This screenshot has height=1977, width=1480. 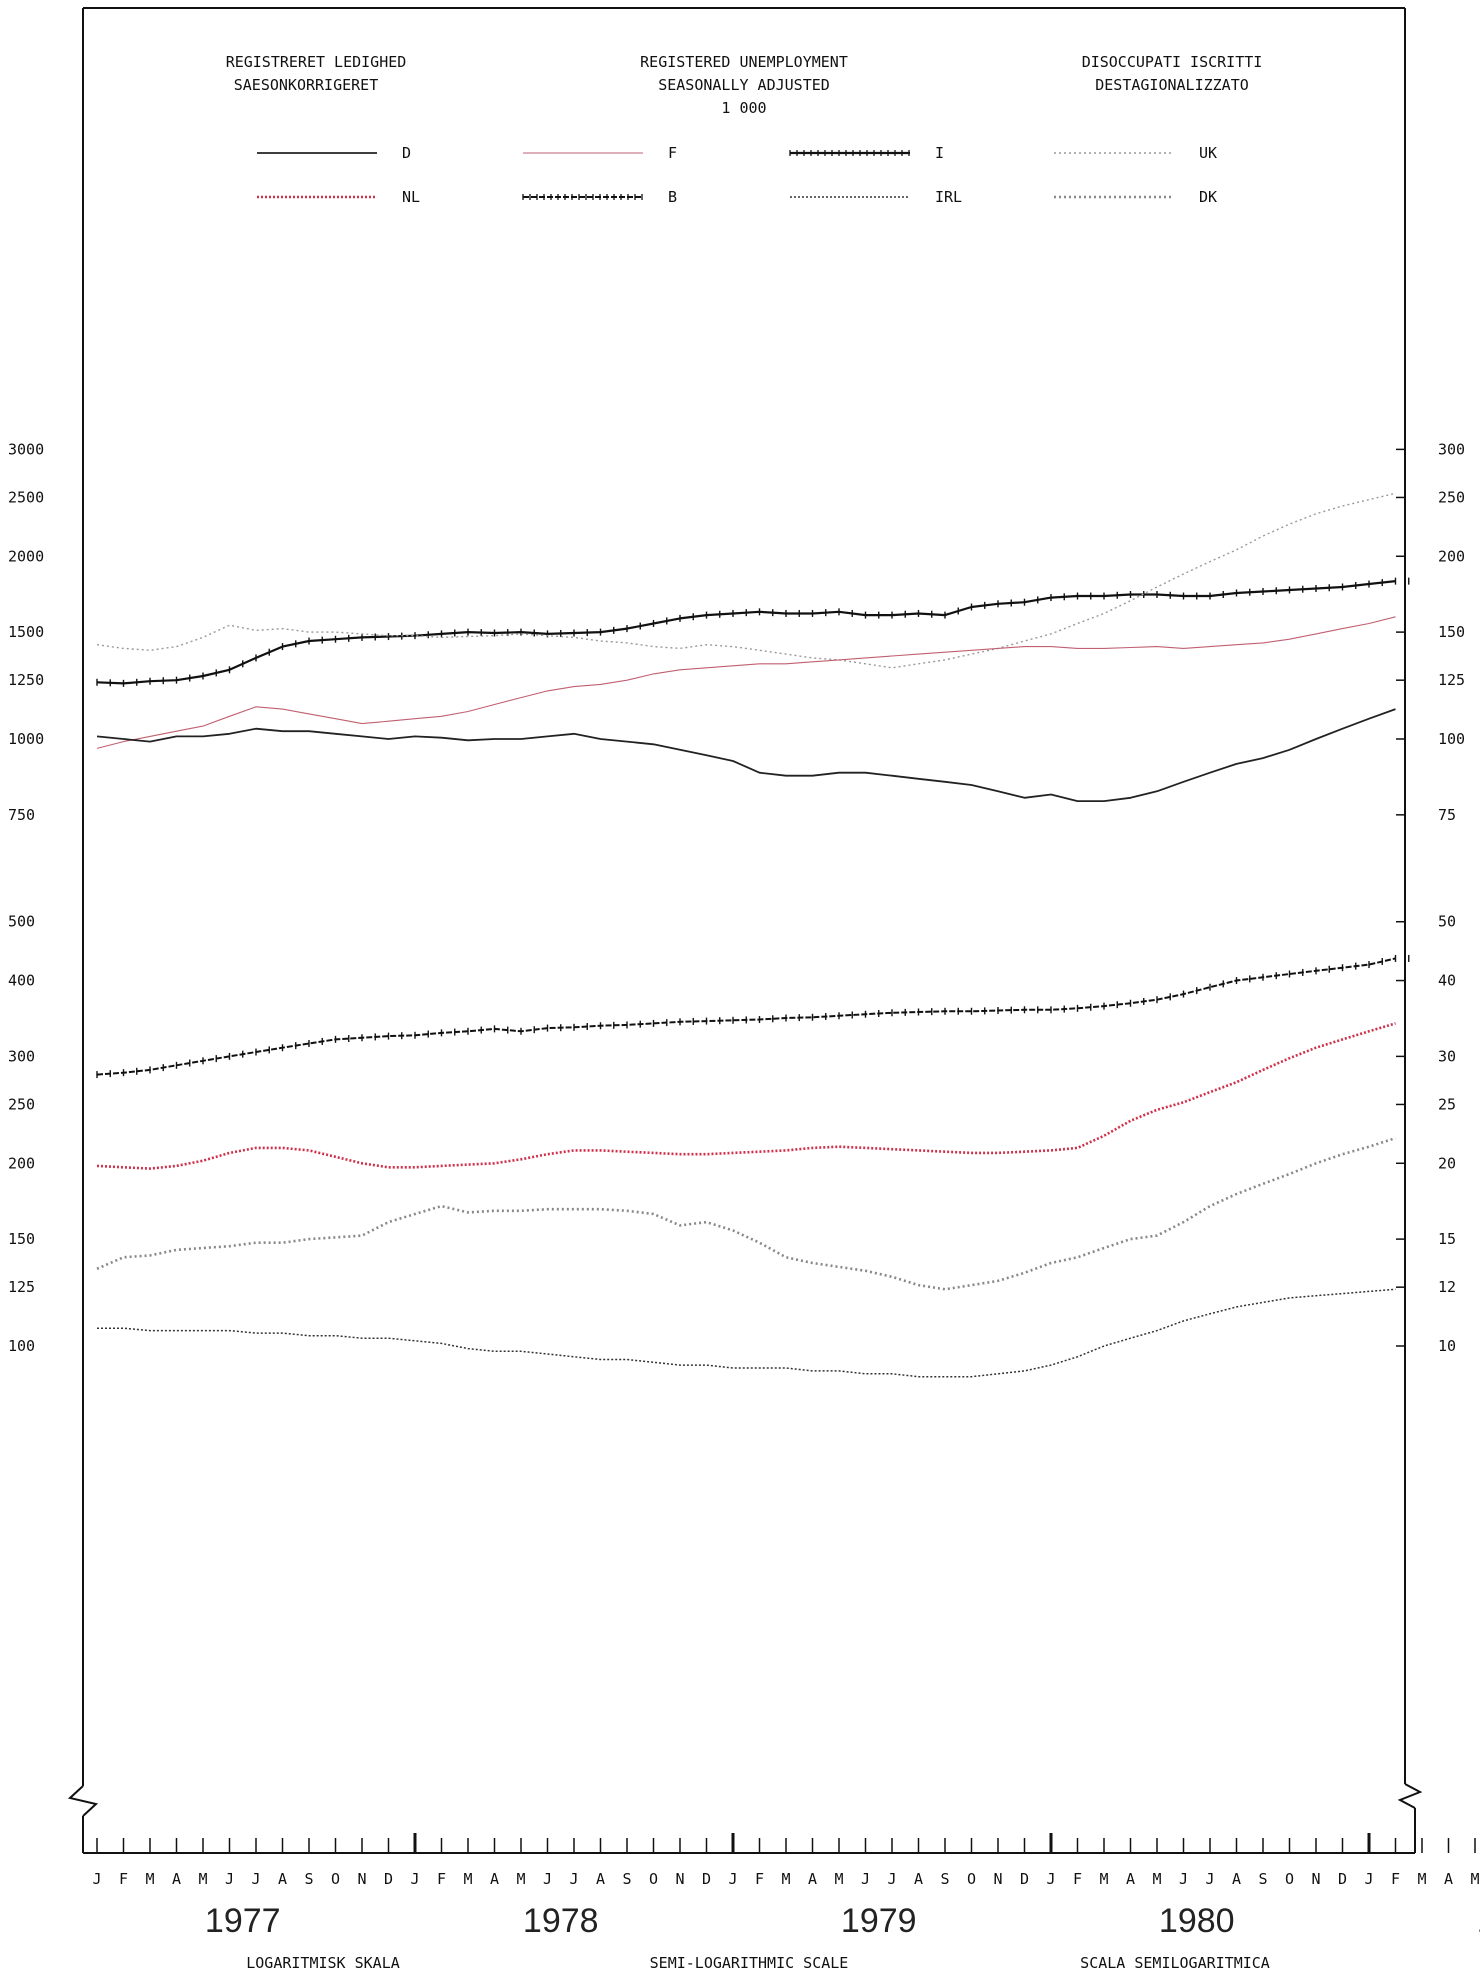 I want to click on series-uk, so click(x=746, y=580).